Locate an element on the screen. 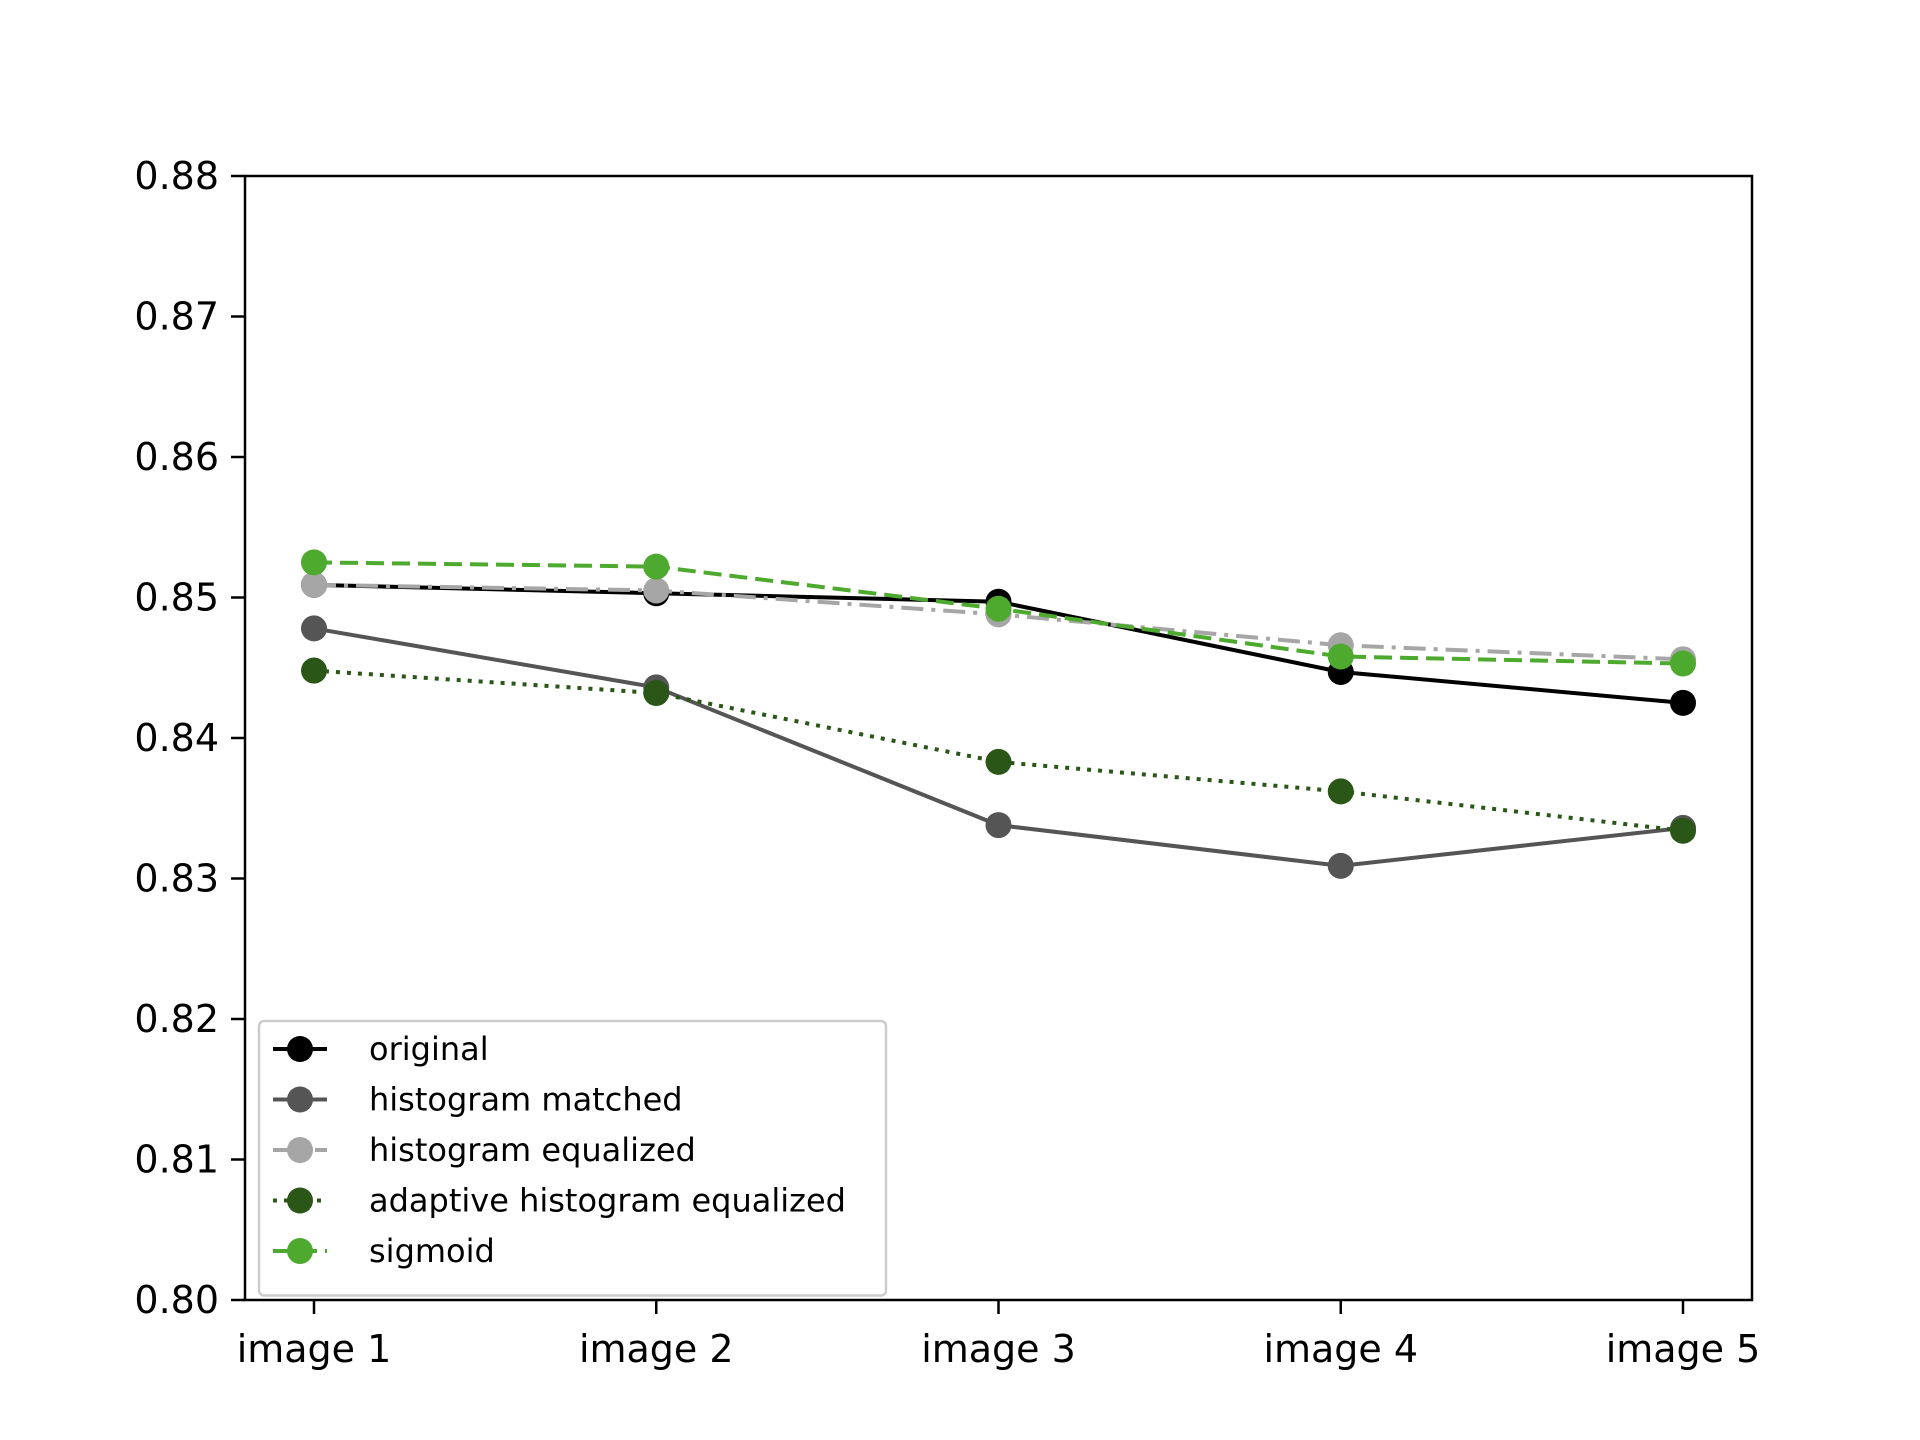  y-tick-label: 0.82 is located at coordinates (176, 1019).